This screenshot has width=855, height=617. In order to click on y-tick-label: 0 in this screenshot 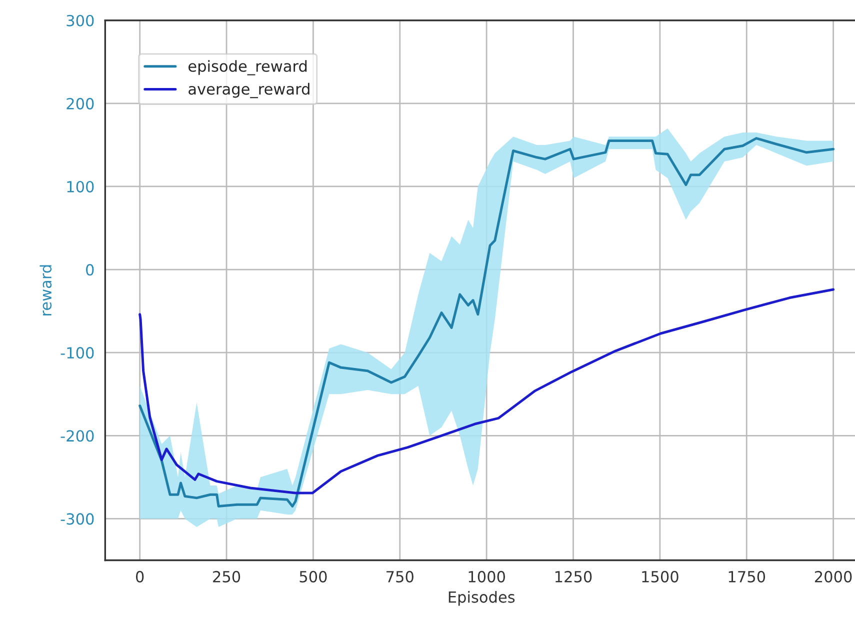, I will do `click(90, 270)`.